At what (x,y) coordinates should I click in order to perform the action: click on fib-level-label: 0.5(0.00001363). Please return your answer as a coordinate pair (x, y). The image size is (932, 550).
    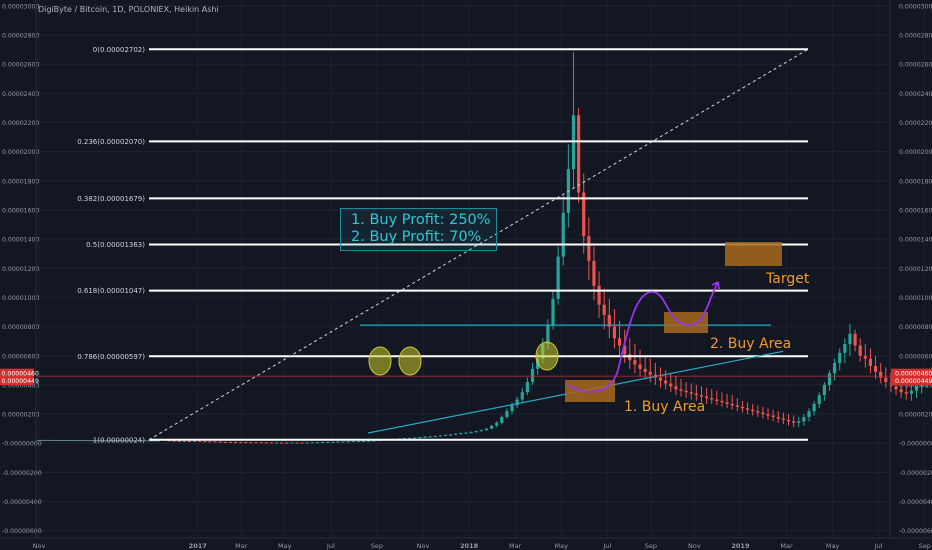
    Looking at the image, I should click on (115, 245).